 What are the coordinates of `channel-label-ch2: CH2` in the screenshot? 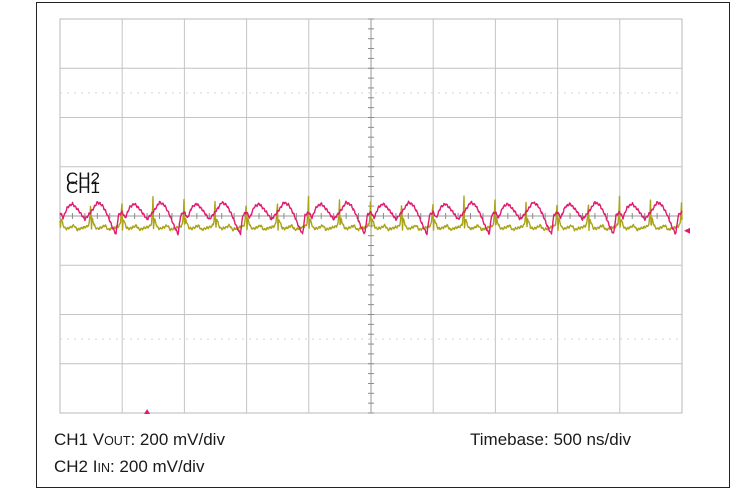 It's located at (83, 178).